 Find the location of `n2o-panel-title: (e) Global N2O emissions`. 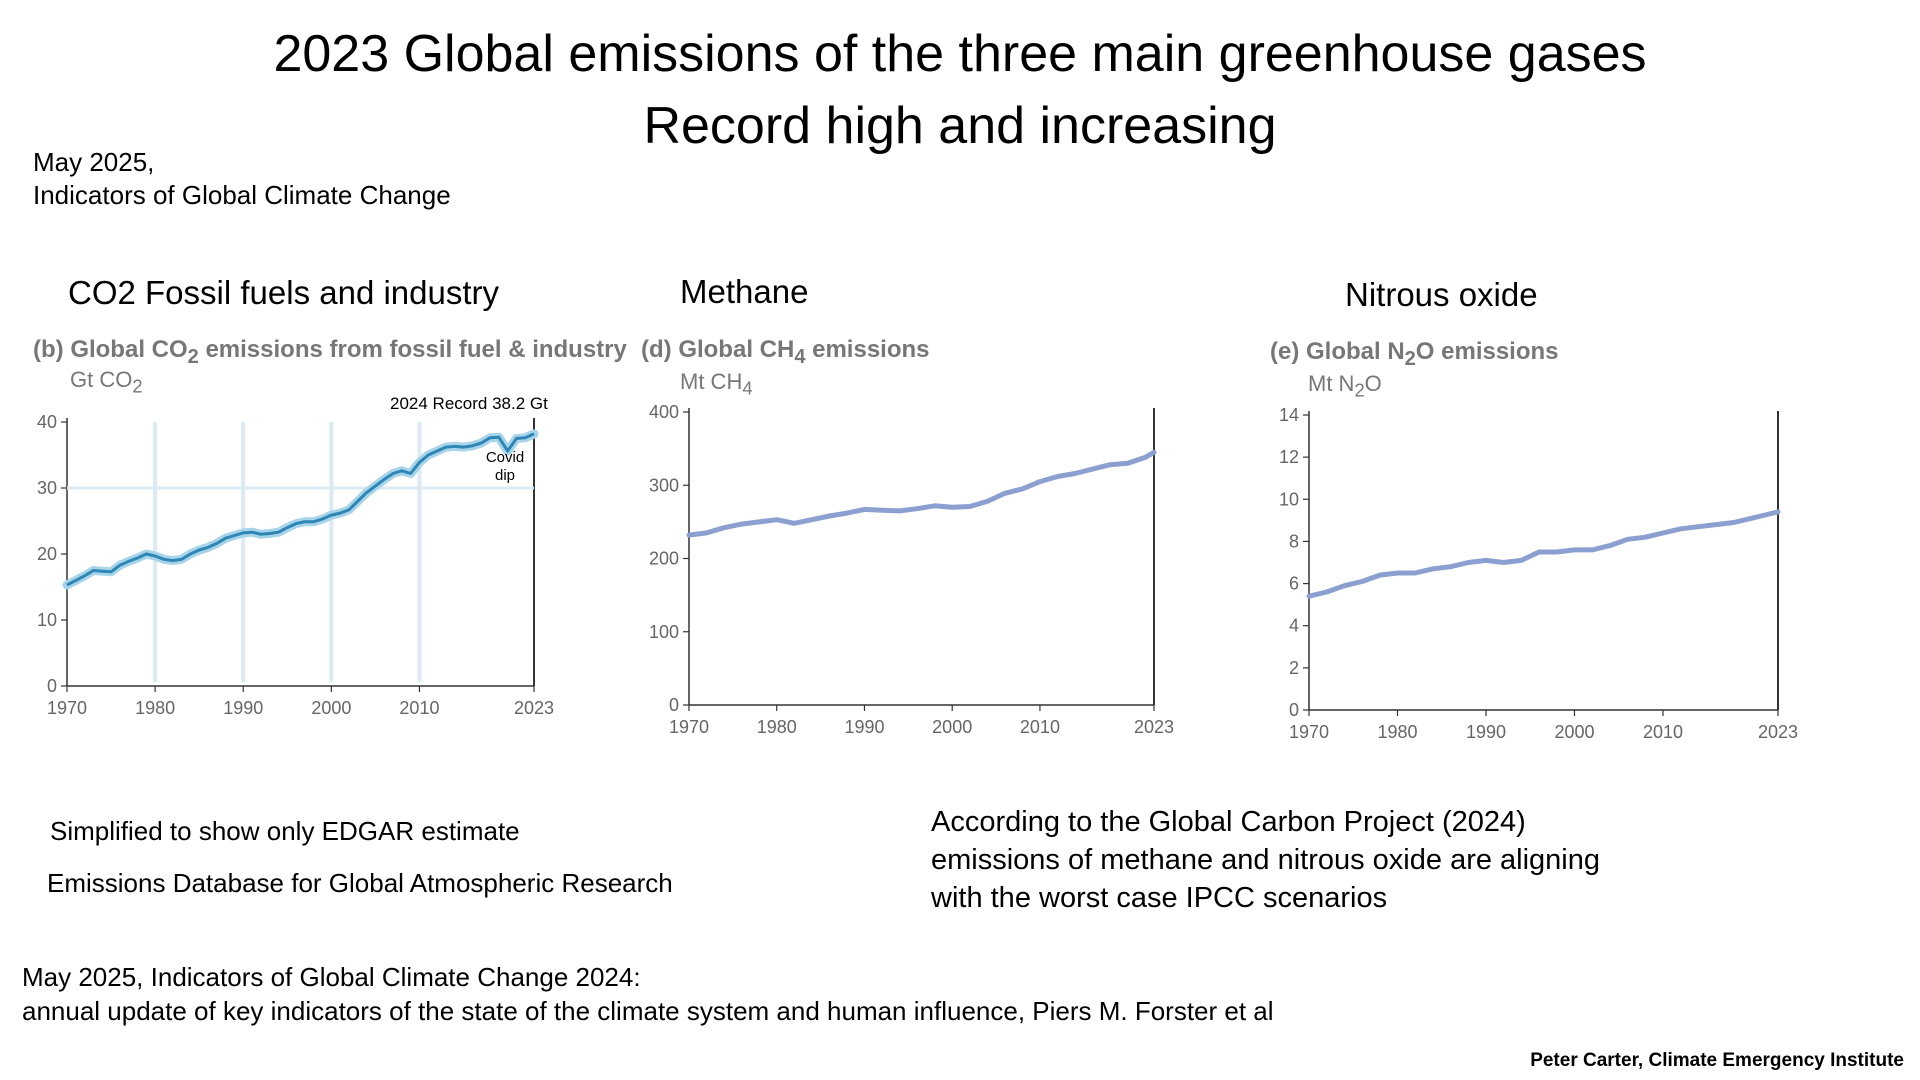

n2o-panel-title: (e) Global N2O emissions is located at coordinates (1414, 354).